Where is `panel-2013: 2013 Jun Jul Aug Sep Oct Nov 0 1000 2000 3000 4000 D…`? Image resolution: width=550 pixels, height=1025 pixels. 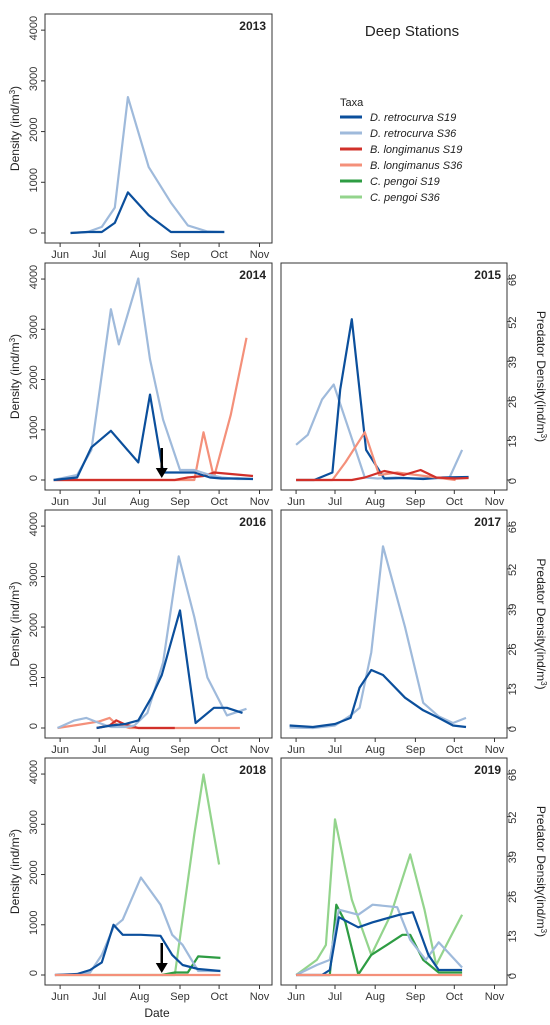
panel-2013: 2013 Jun Jul Aug Sep Oct Nov 0 1000 2000 3000 4000 D… is located at coordinates (140, 137).